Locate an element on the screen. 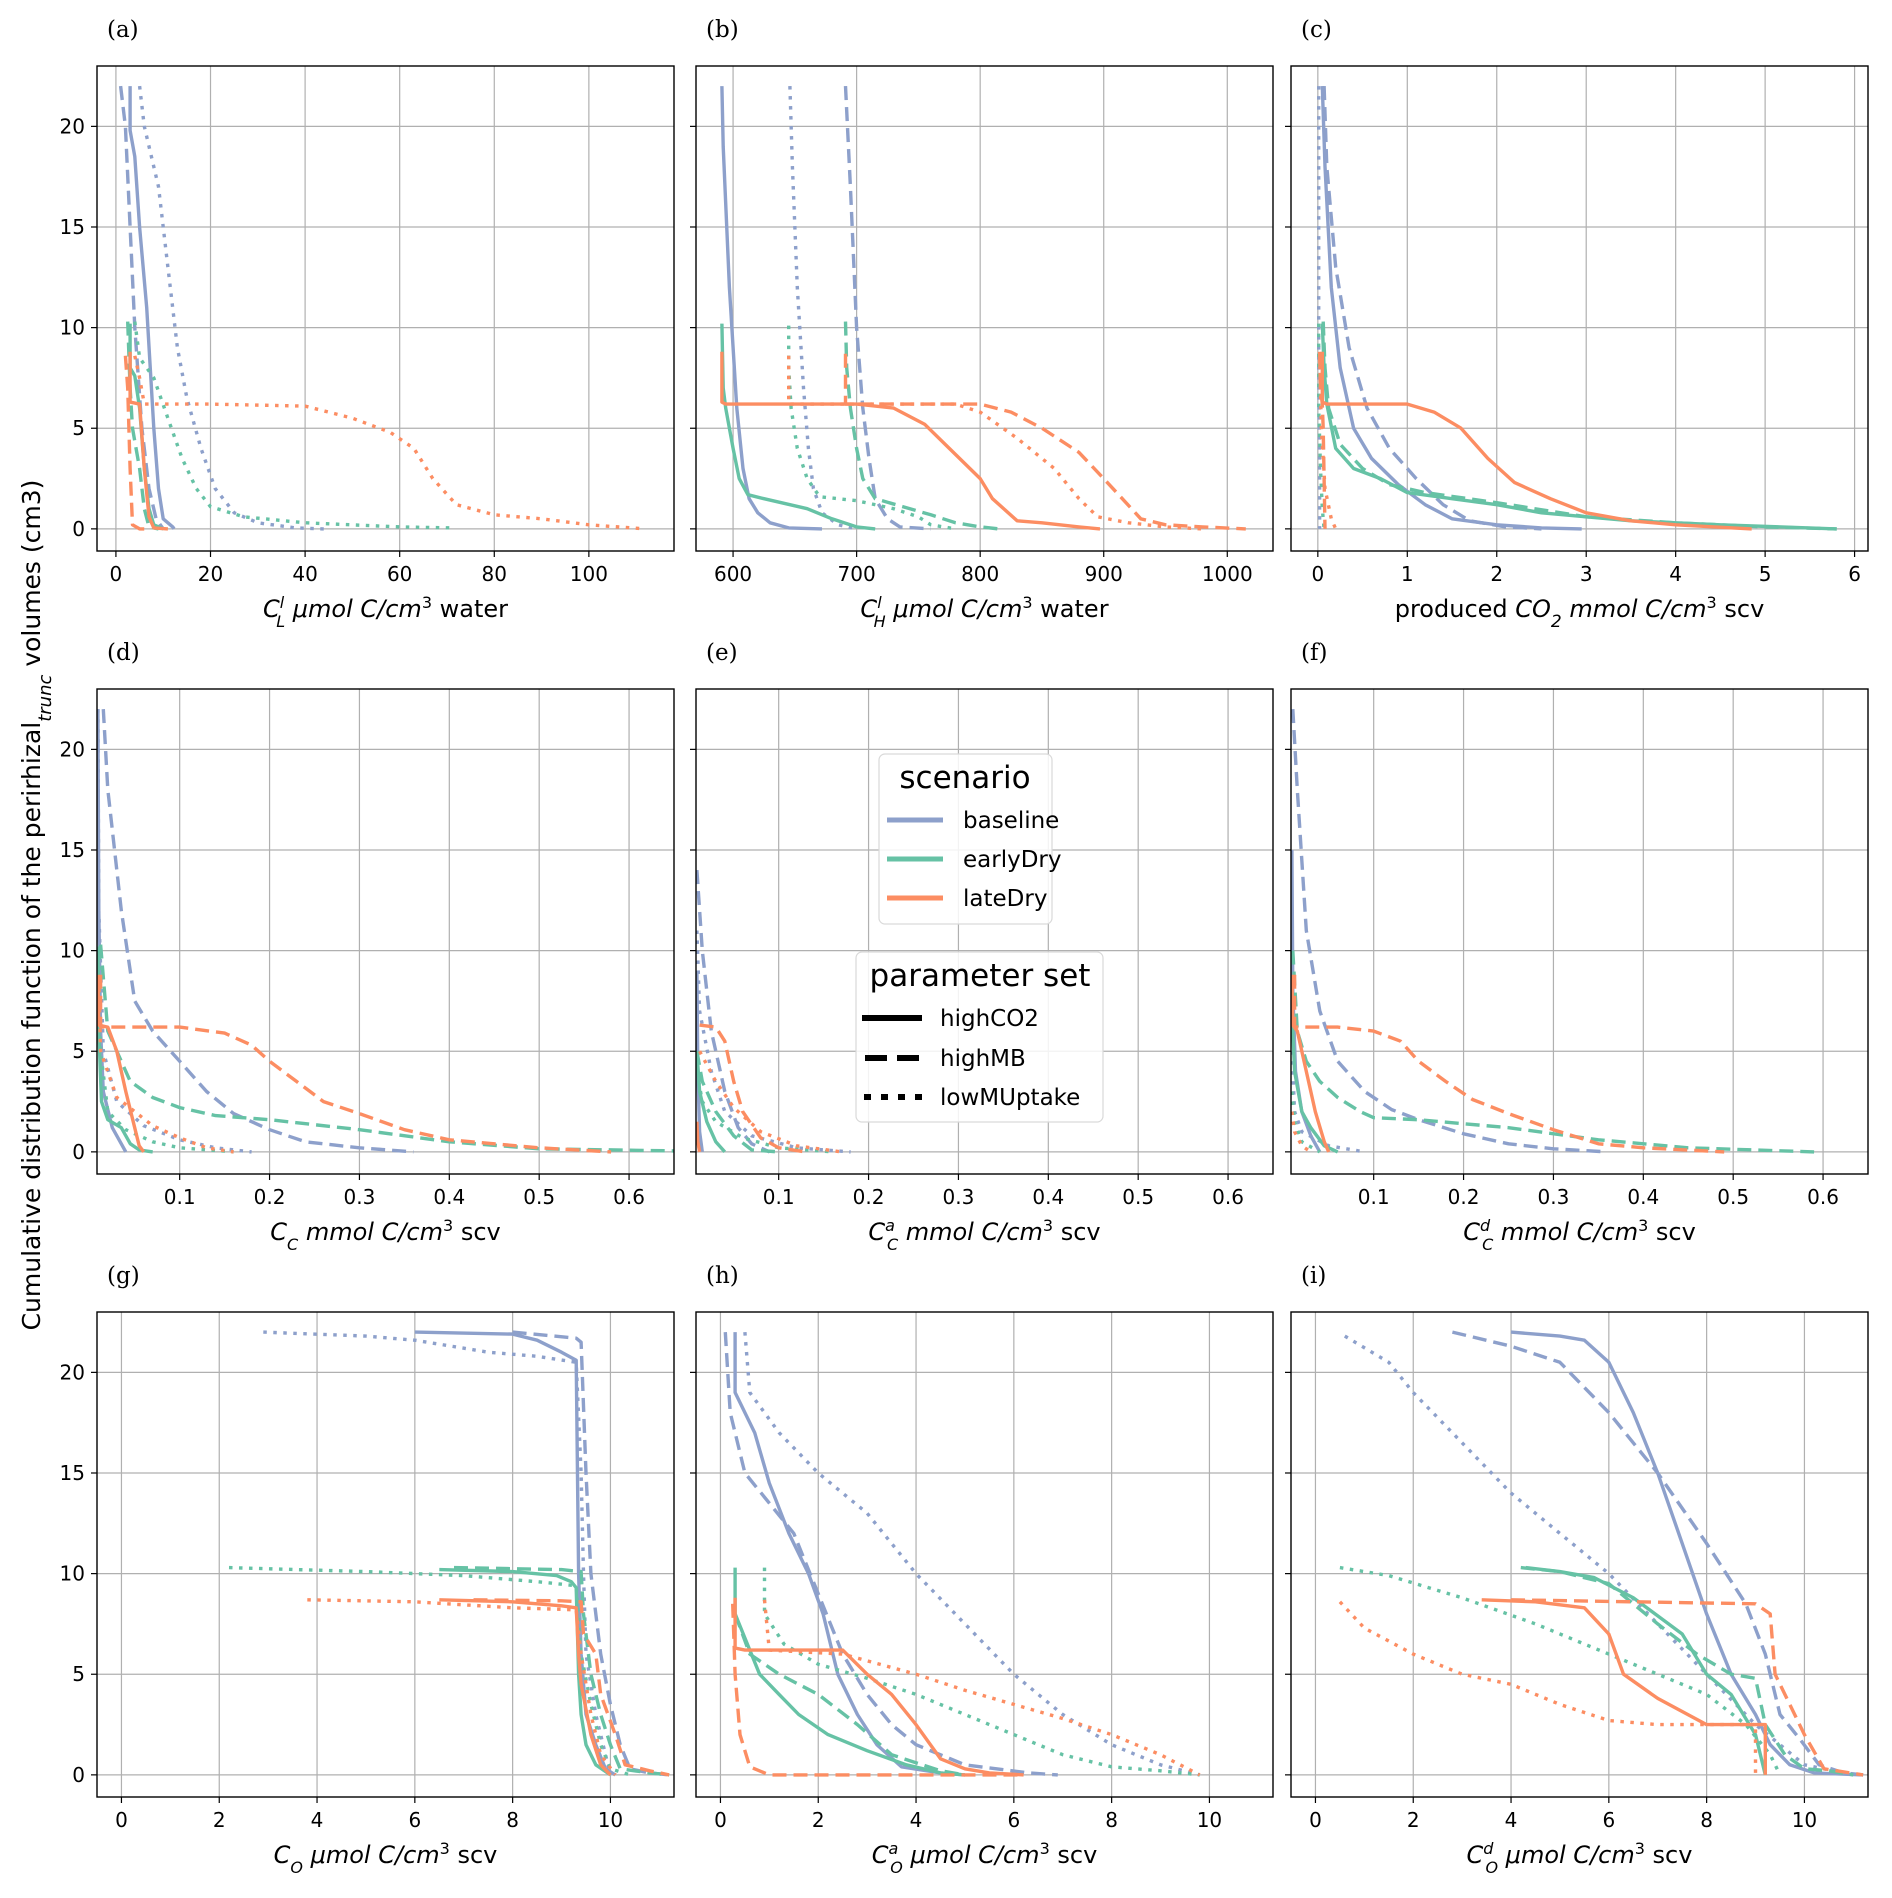 Image resolution: width=1892 pixels, height=1898 pixels. panel-label-f: (f) is located at coordinates (1314, 653).